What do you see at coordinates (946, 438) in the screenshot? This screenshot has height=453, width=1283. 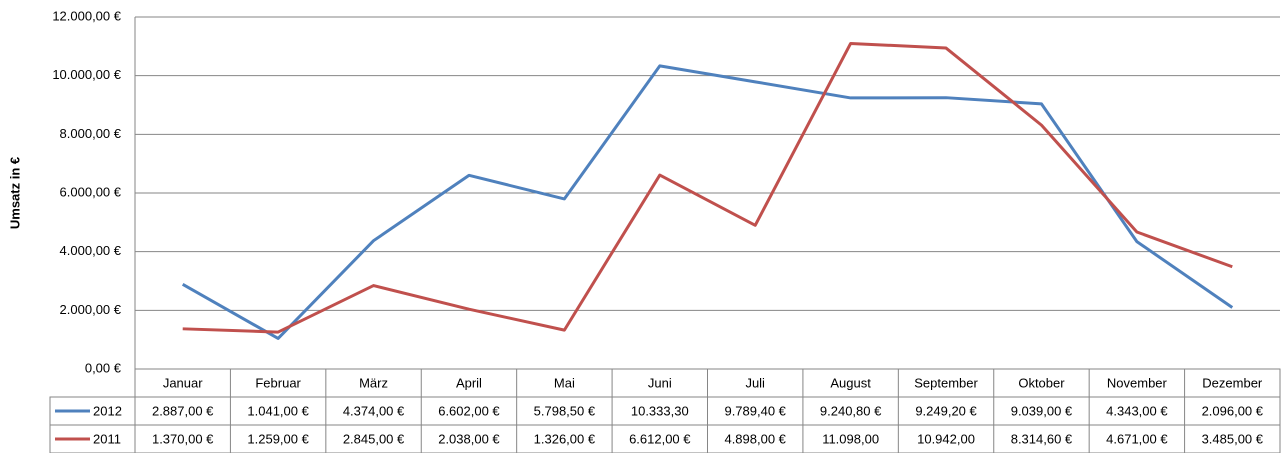 I see `table-value: 10.942,00` at bounding box center [946, 438].